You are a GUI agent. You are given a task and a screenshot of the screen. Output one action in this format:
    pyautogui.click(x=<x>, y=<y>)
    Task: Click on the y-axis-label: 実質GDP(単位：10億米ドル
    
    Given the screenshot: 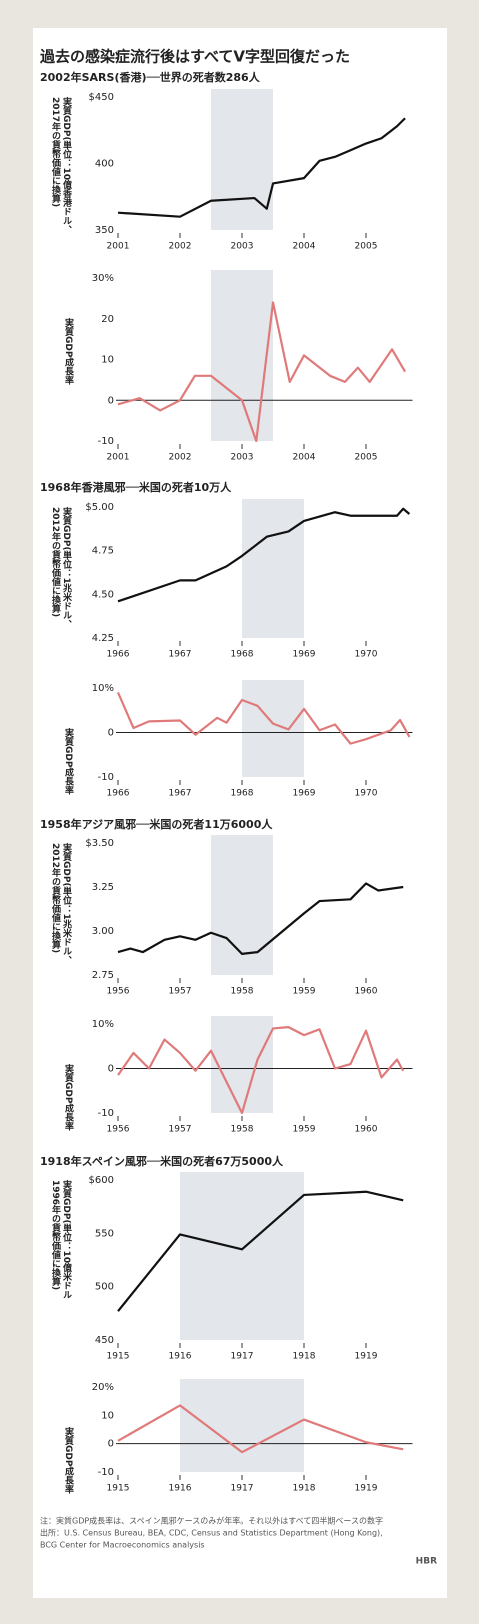 What is the action you would take?
    pyautogui.click(x=67, y=1239)
    